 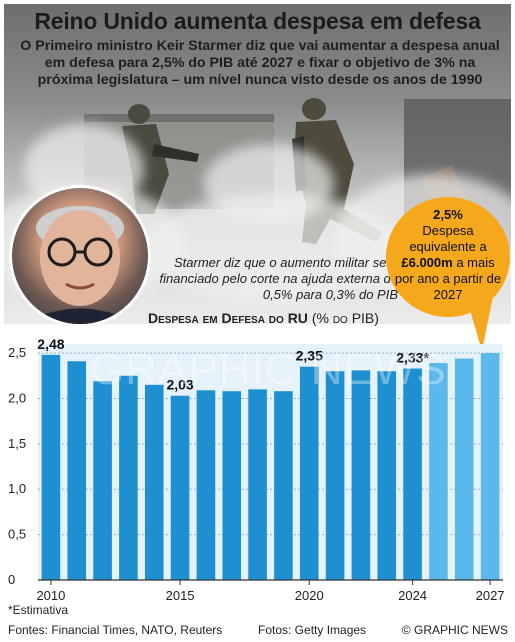 What do you see at coordinates (115, 630) in the screenshot?
I see `sources: Fontes: Financial Times, NATO, Reuters` at bounding box center [115, 630].